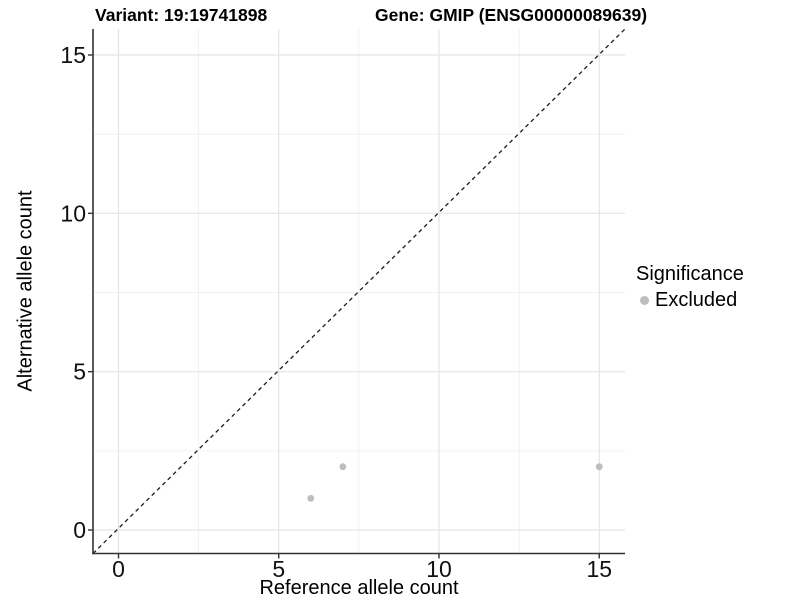  I want to click on x-axis-title: Reference allele count, so click(359, 588).